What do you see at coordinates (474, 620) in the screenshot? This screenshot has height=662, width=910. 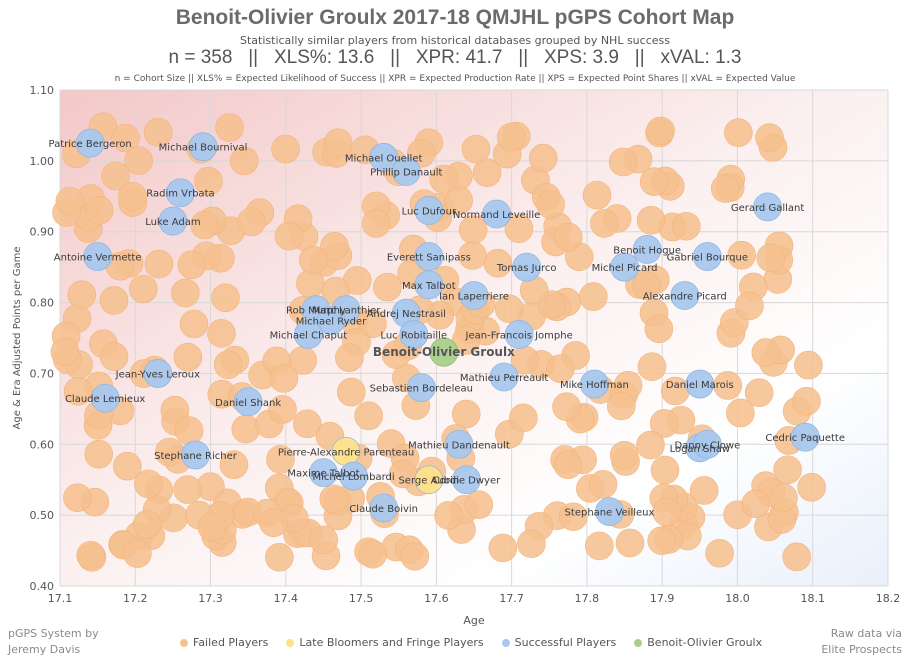 I see `x-axis-label: Age` at bounding box center [474, 620].